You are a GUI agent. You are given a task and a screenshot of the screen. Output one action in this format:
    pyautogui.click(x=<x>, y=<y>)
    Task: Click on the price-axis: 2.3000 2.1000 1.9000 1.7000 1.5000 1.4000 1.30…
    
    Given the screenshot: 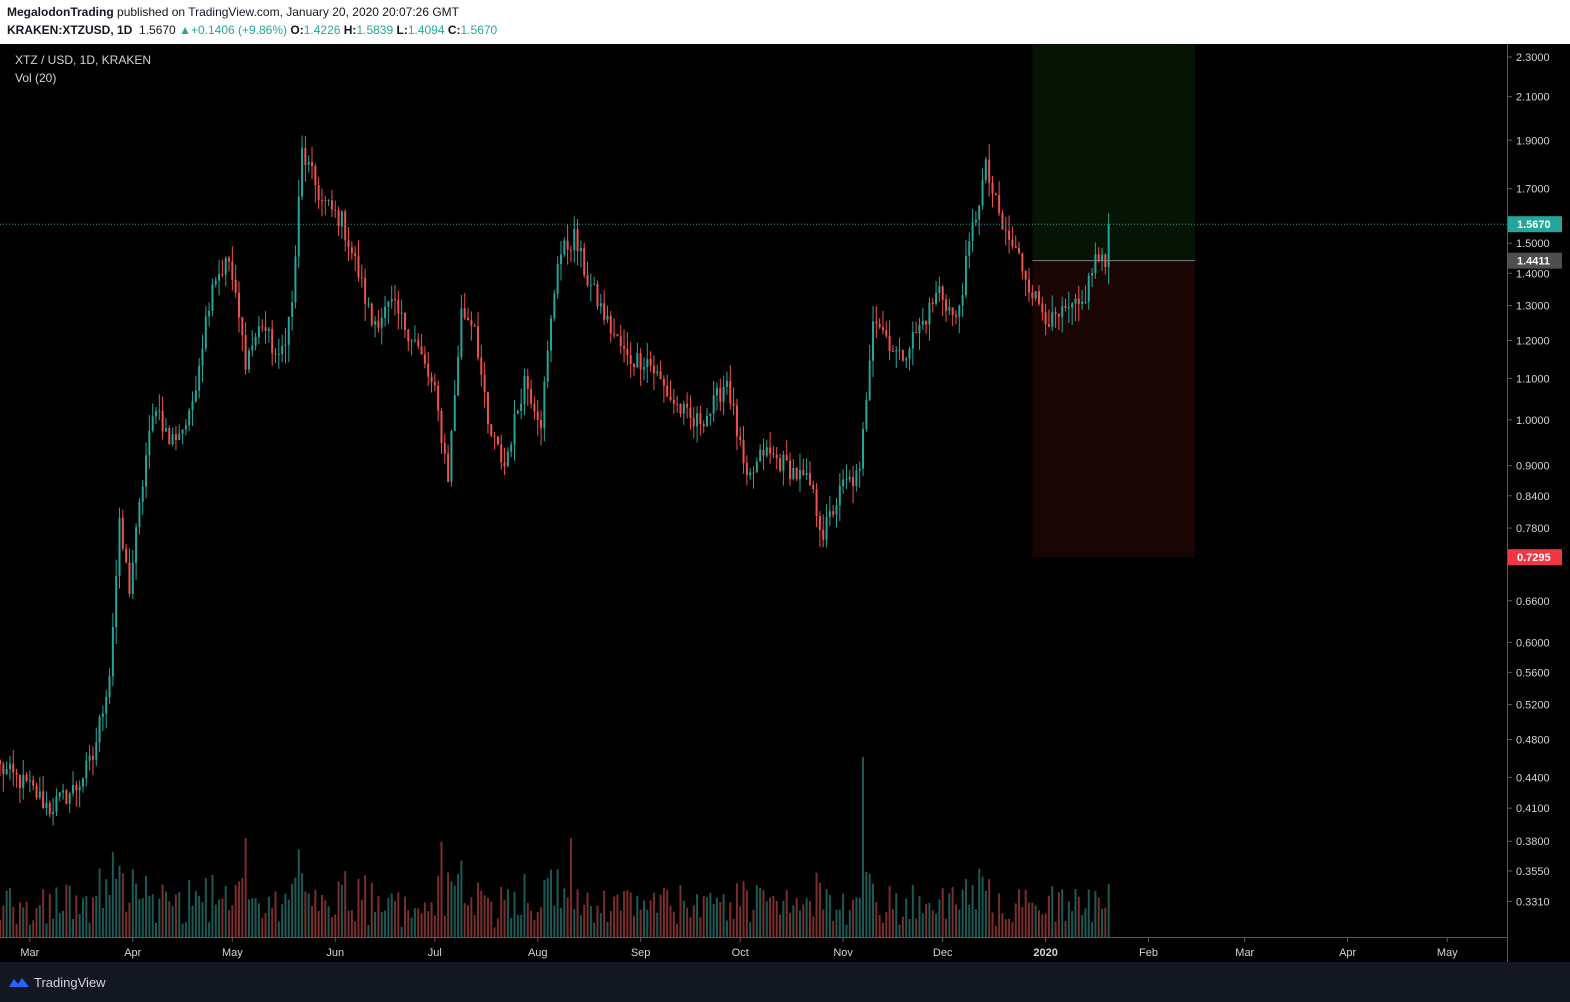 What is the action you would take?
    pyautogui.click(x=1528, y=480)
    